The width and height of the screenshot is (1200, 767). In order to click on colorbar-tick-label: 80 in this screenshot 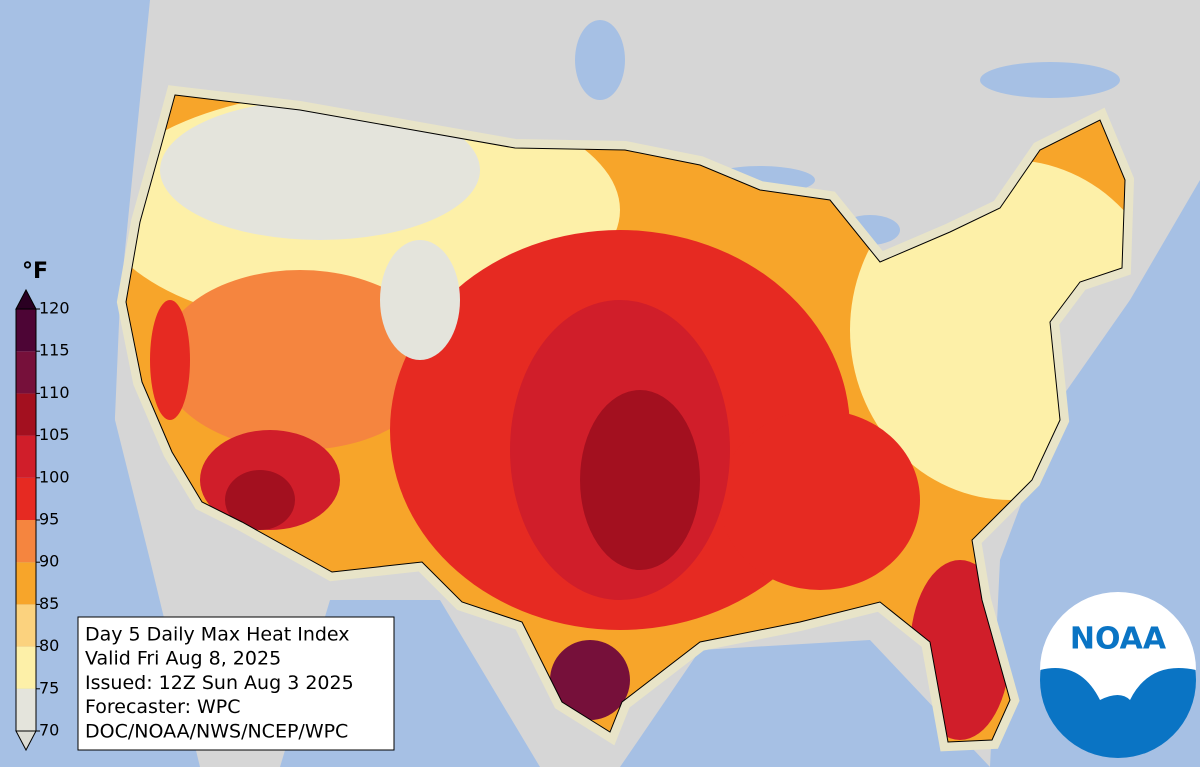, I will do `click(49, 645)`.